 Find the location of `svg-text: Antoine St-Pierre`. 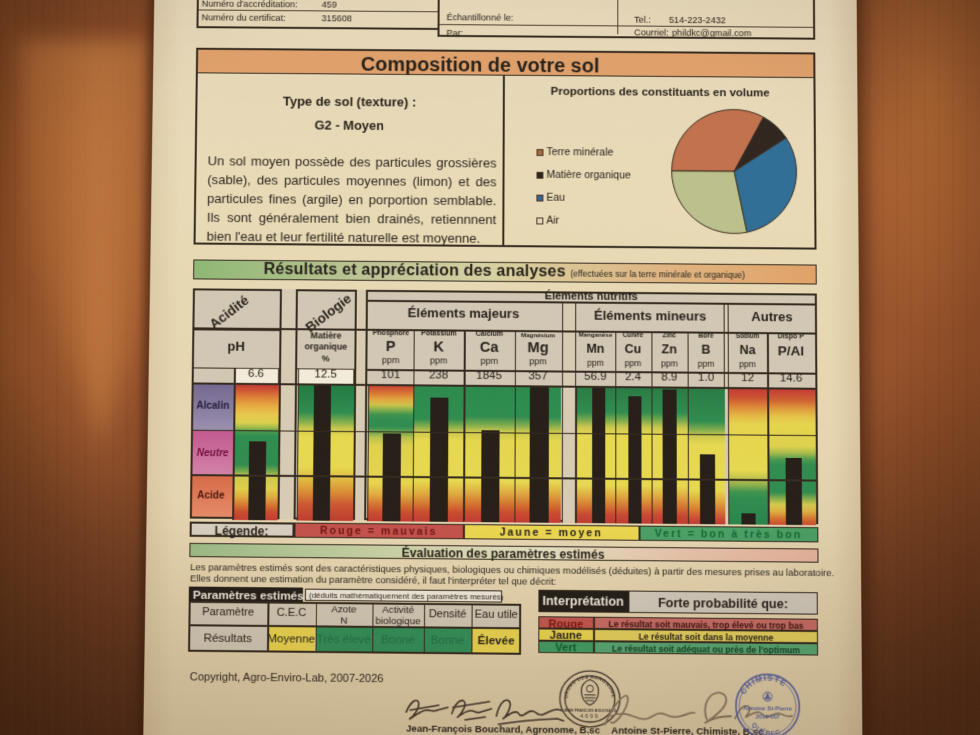

svg-text: Antoine St-Pierre is located at coordinates (769, 709).